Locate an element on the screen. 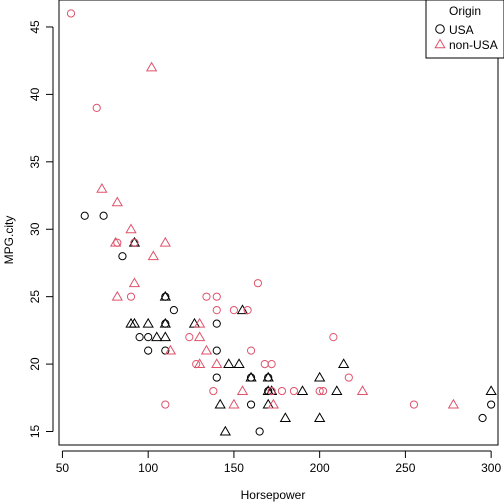  y-tick-label: 15 is located at coordinates (35, 432).